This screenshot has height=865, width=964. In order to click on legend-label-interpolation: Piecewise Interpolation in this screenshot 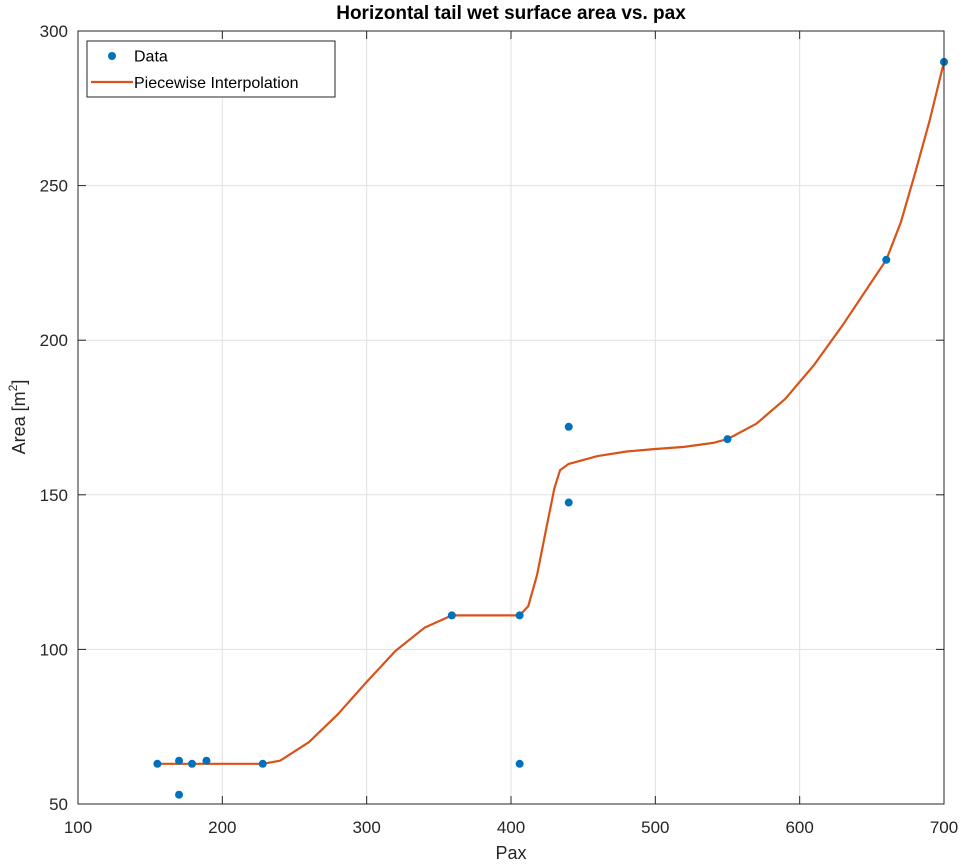, I will do `click(216, 83)`.